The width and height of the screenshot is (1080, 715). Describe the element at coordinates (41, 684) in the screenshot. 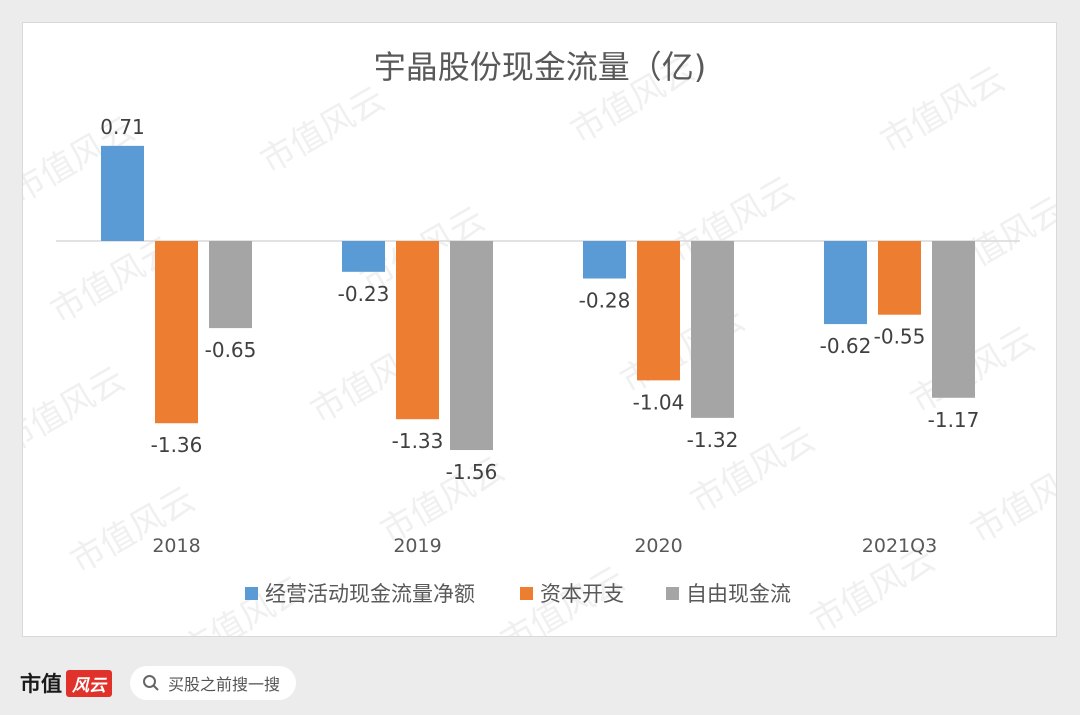

I see `brand-name: 市值` at that location.